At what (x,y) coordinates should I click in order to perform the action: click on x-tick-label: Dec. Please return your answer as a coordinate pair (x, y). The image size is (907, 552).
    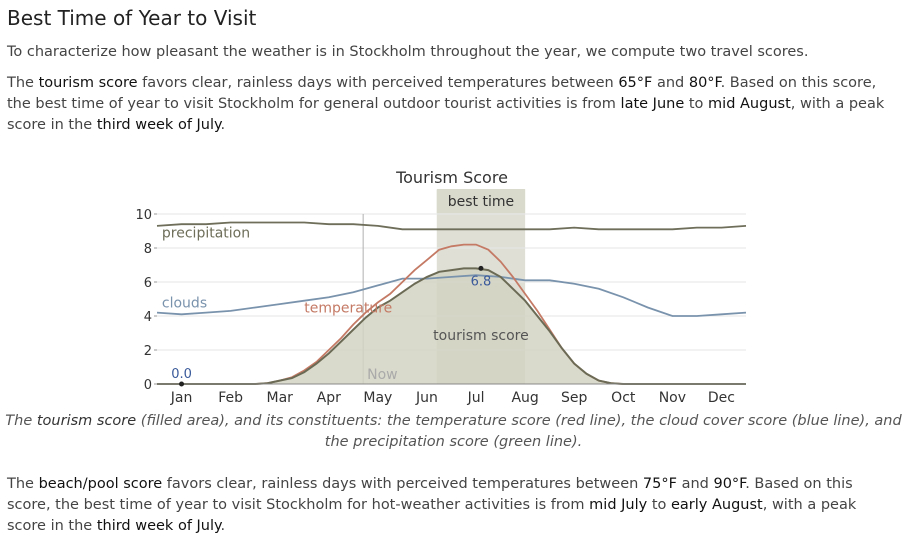
    Looking at the image, I should click on (721, 398).